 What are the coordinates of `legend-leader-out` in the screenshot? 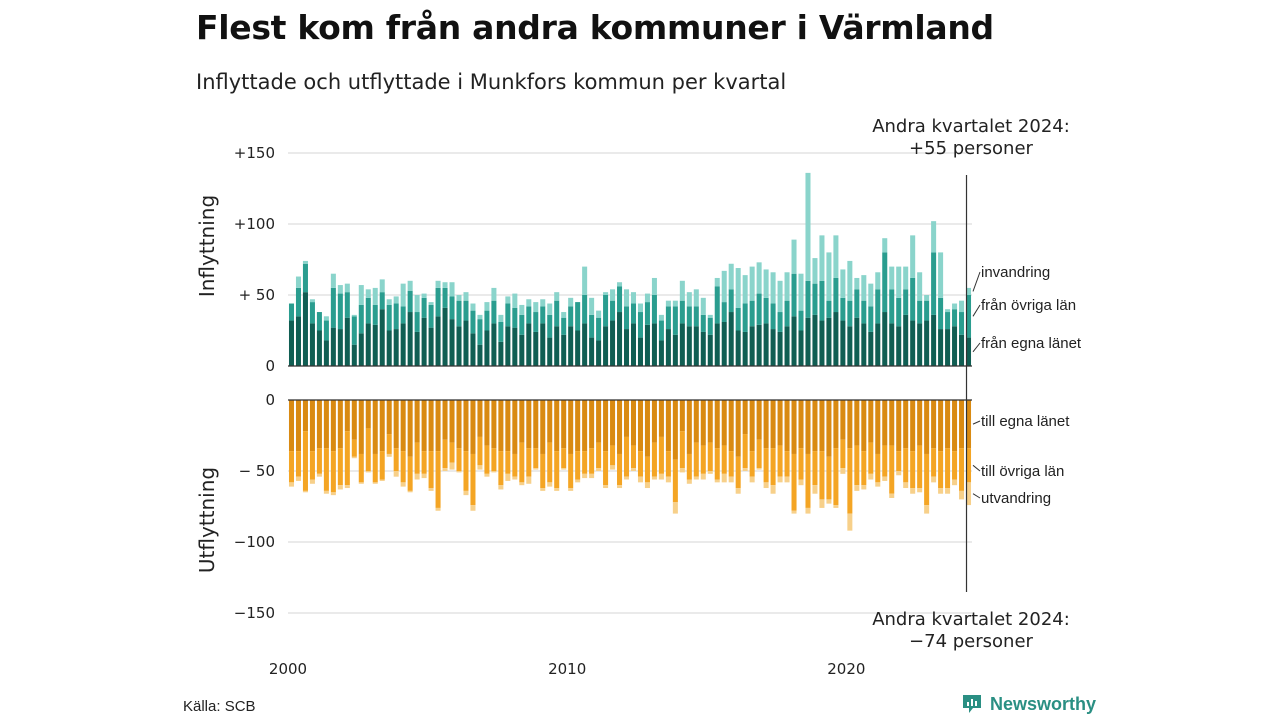 It's located at (976, 422).